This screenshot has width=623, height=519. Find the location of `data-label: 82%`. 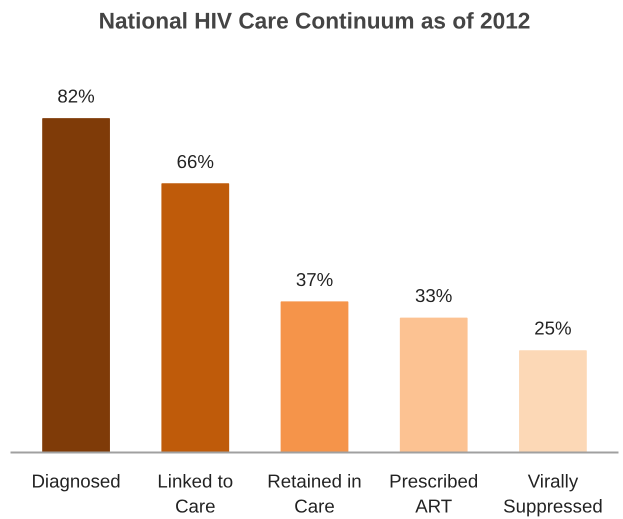

data-label: 82% is located at coordinates (76, 96).